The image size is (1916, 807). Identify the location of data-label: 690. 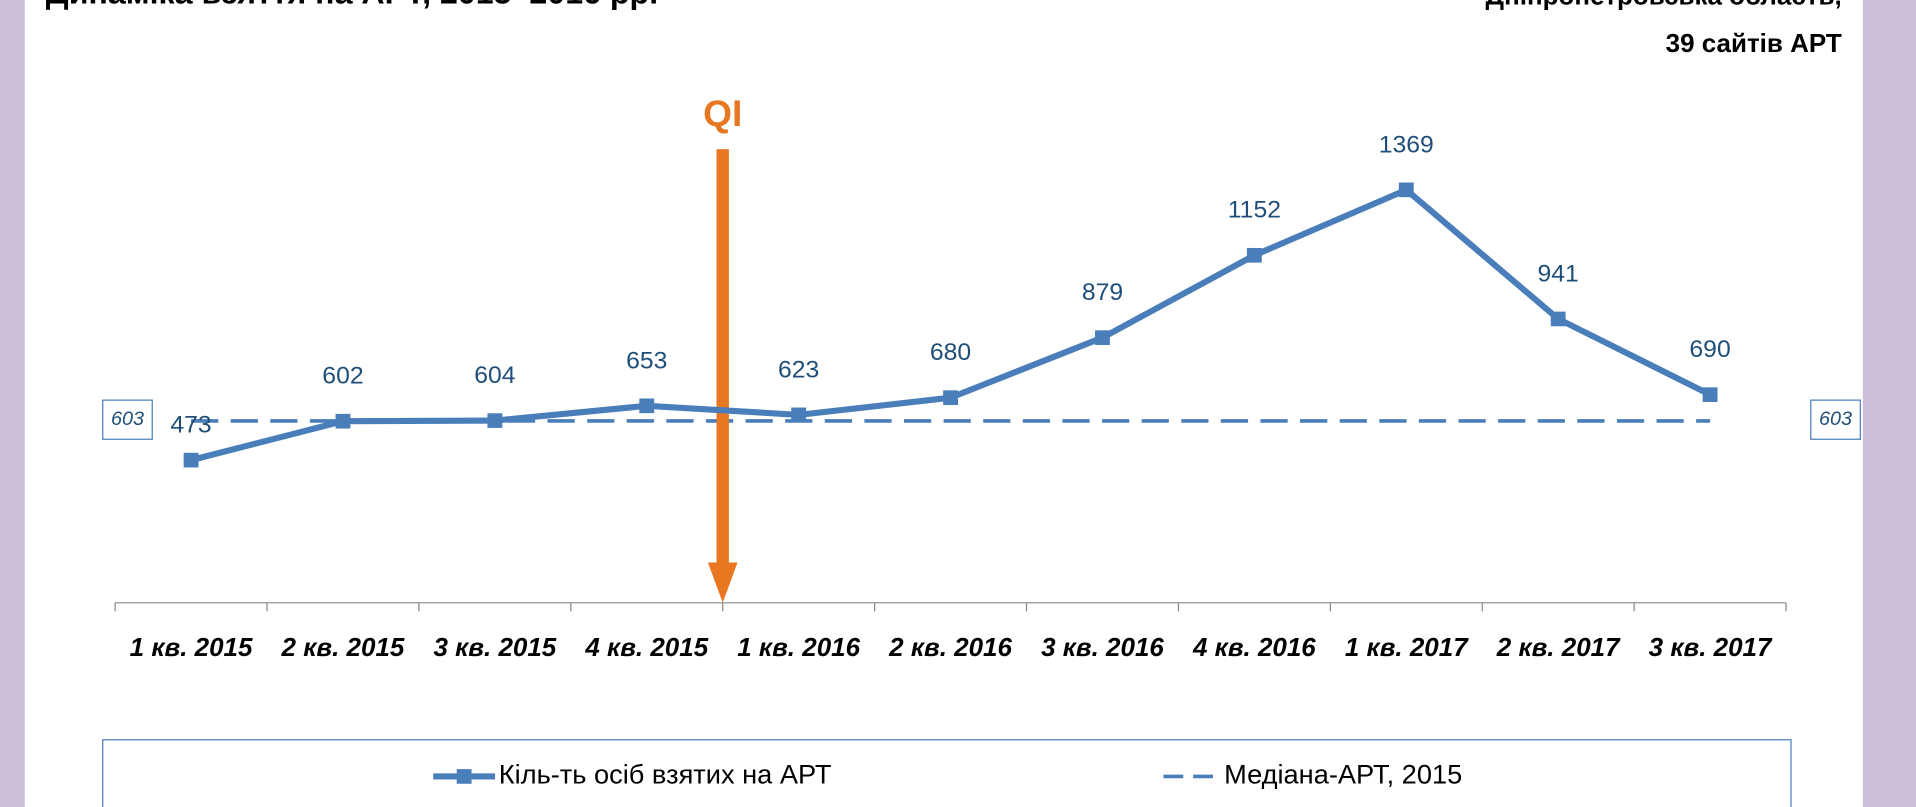
(1709, 349).